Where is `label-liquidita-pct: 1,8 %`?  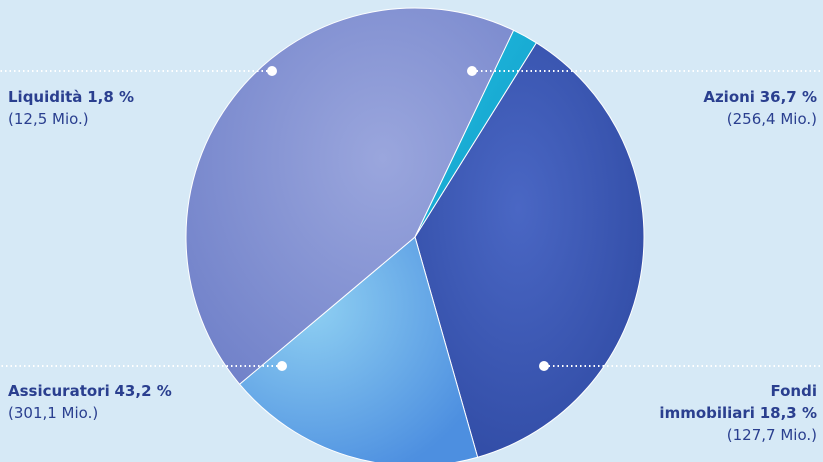
label-liquidita-pct: 1,8 % is located at coordinates (111, 97).